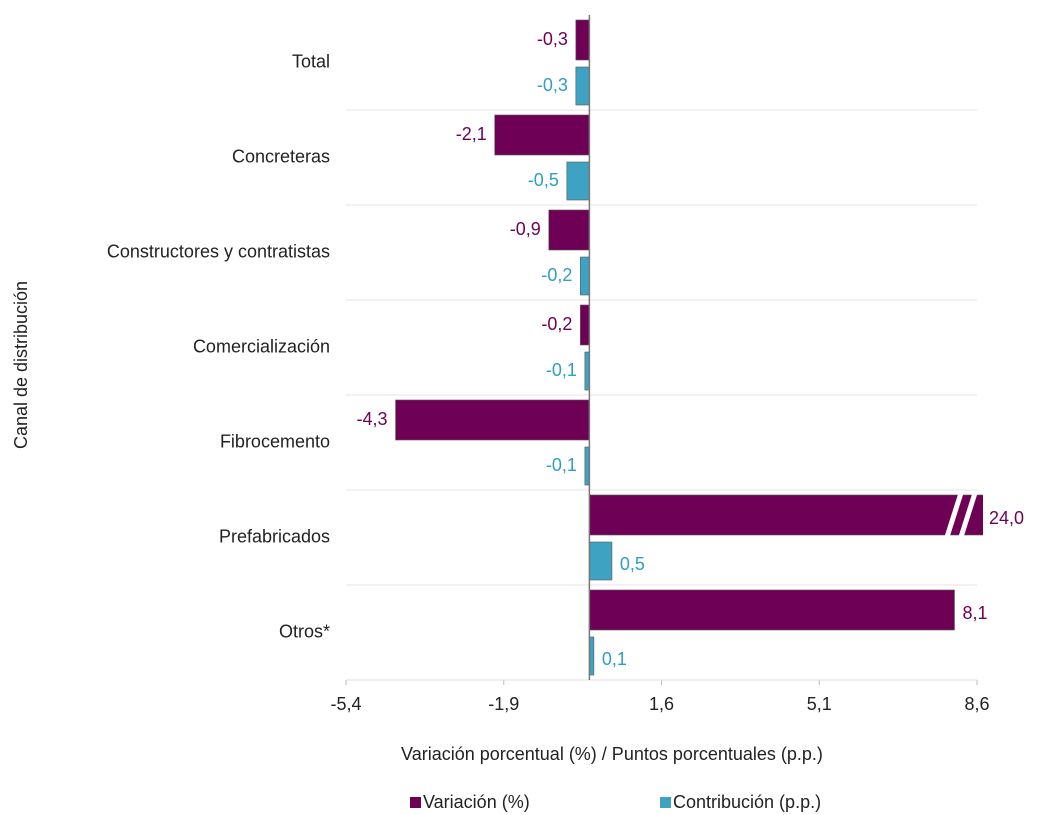 This screenshot has height=815, width=1043. Describe the element at coordinates (661, 704) in the screenshot. I see `x-tick-label: 1,6` at that location.